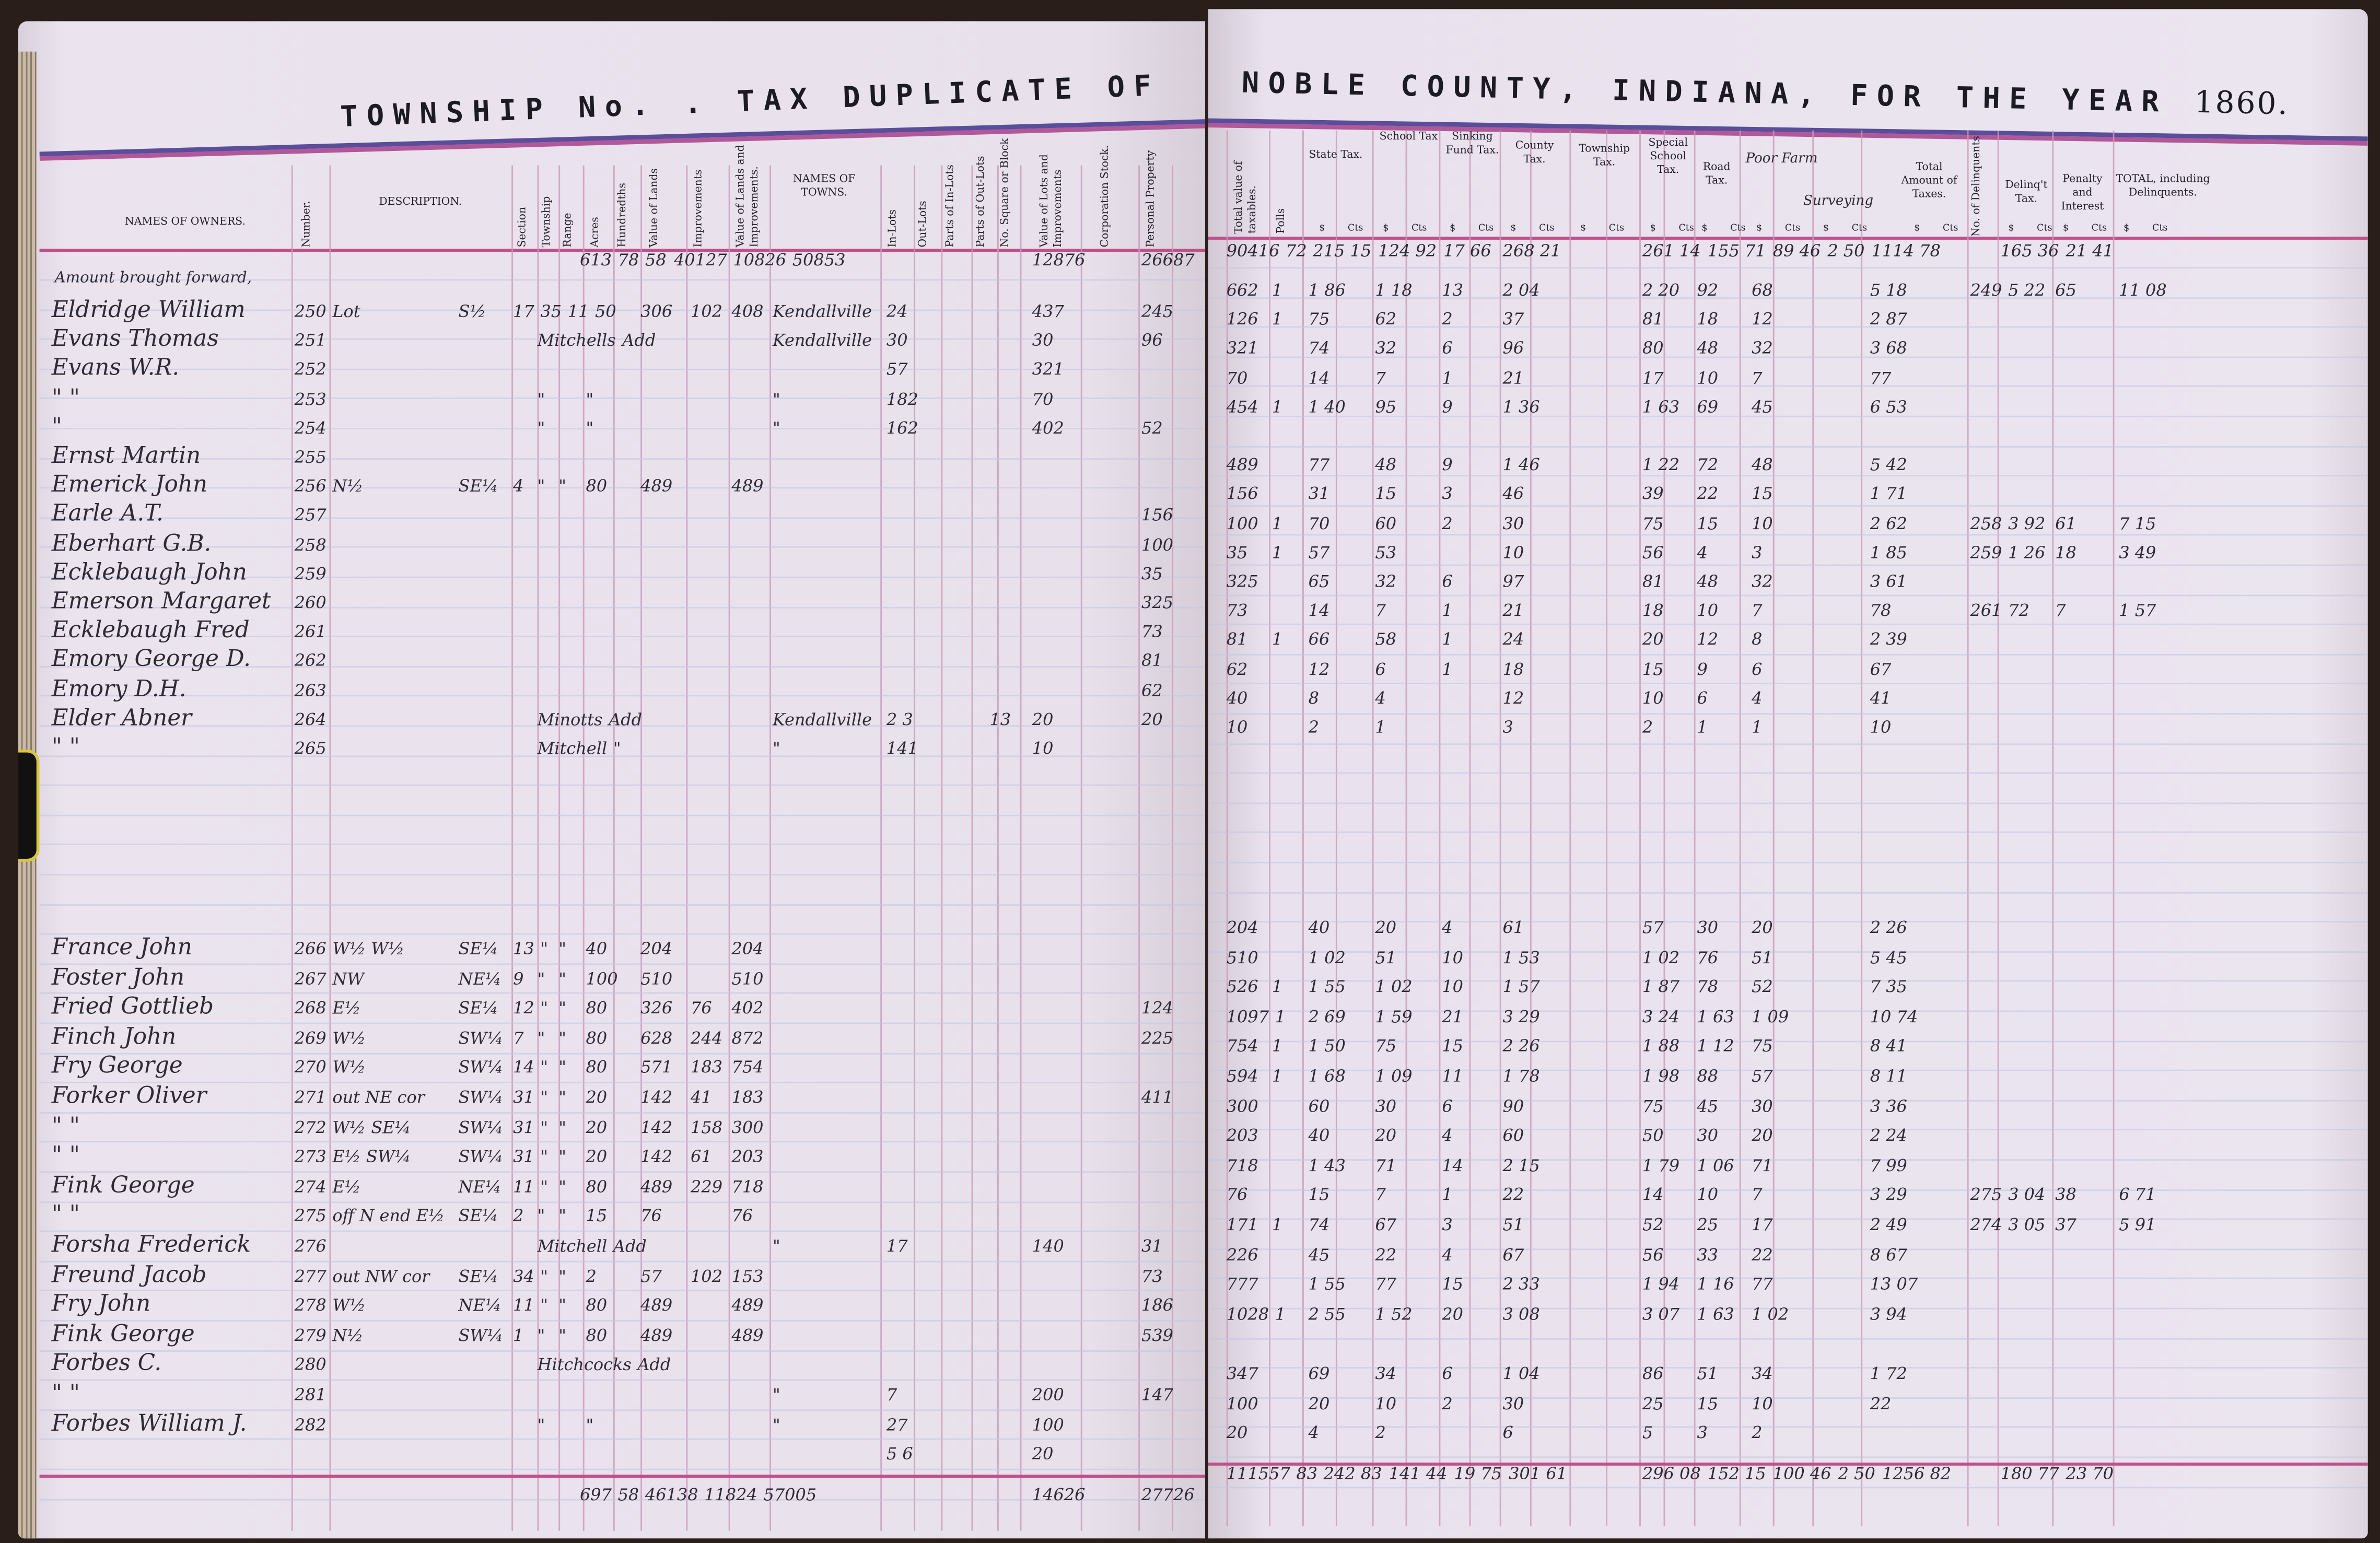 This screenshot has height=1543, width=2380. What do you see at coordinates (1653, 348) in the screenshot?
I see `tax-cell: 80` at bounding box center [1653, 348].